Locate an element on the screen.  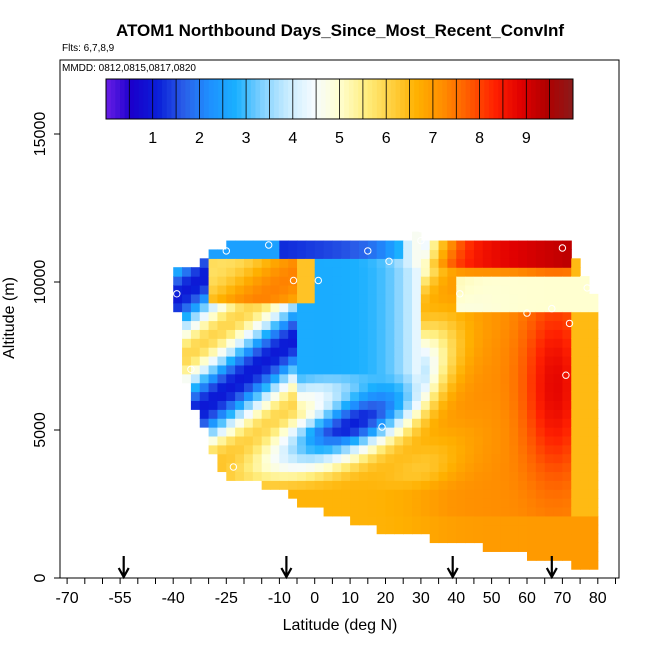
x-tick-label: 10 is located at coordinates (350, 598).